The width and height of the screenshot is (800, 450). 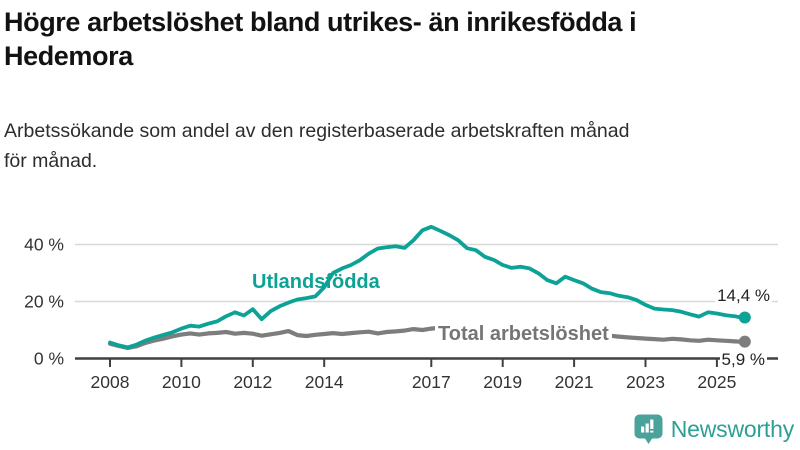 I want to click on bar-chart-speech-bubble-icon, so click(x=648, y=429).